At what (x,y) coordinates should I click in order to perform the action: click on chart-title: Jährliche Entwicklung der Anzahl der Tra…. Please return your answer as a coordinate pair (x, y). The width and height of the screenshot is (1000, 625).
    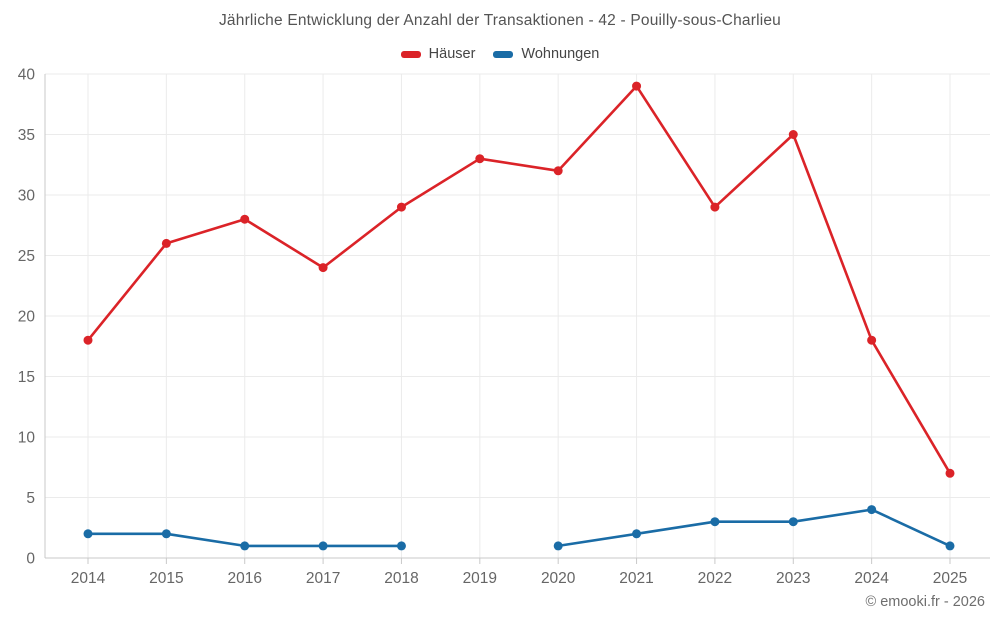
    Looking at the image, I should click on (500, 20).